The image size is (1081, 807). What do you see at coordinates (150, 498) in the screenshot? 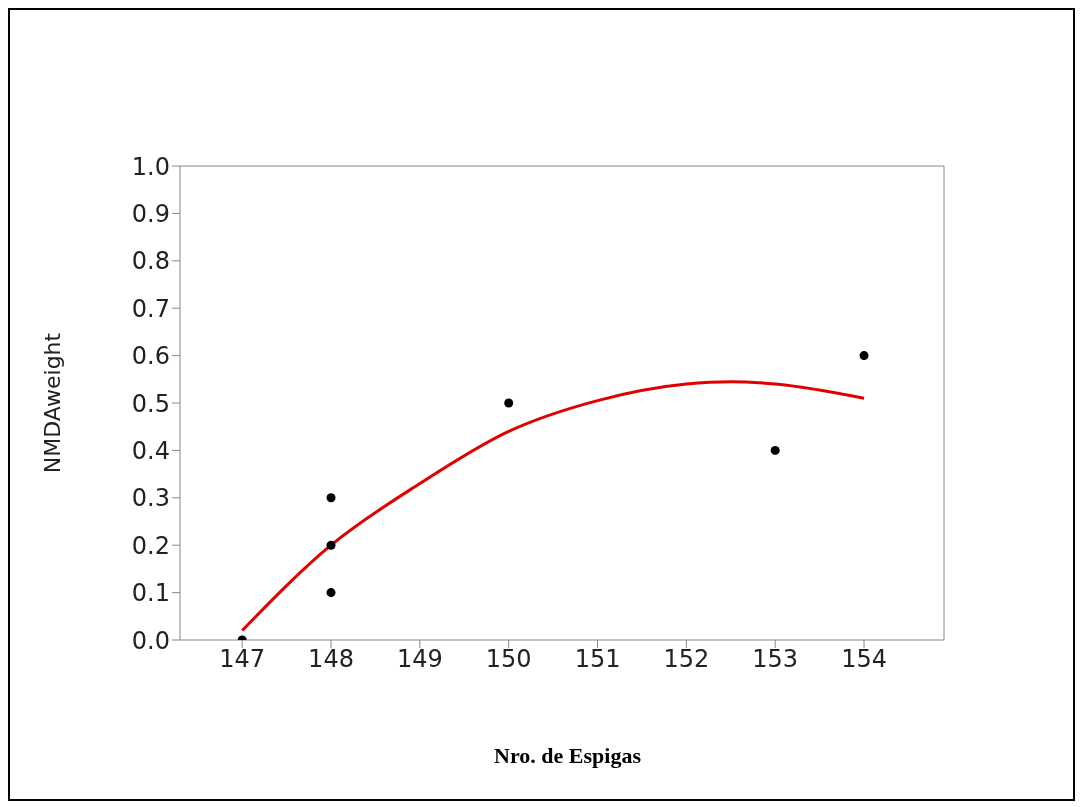
I see `y-tick-label: 0.3` at bounding box center [150, 498].